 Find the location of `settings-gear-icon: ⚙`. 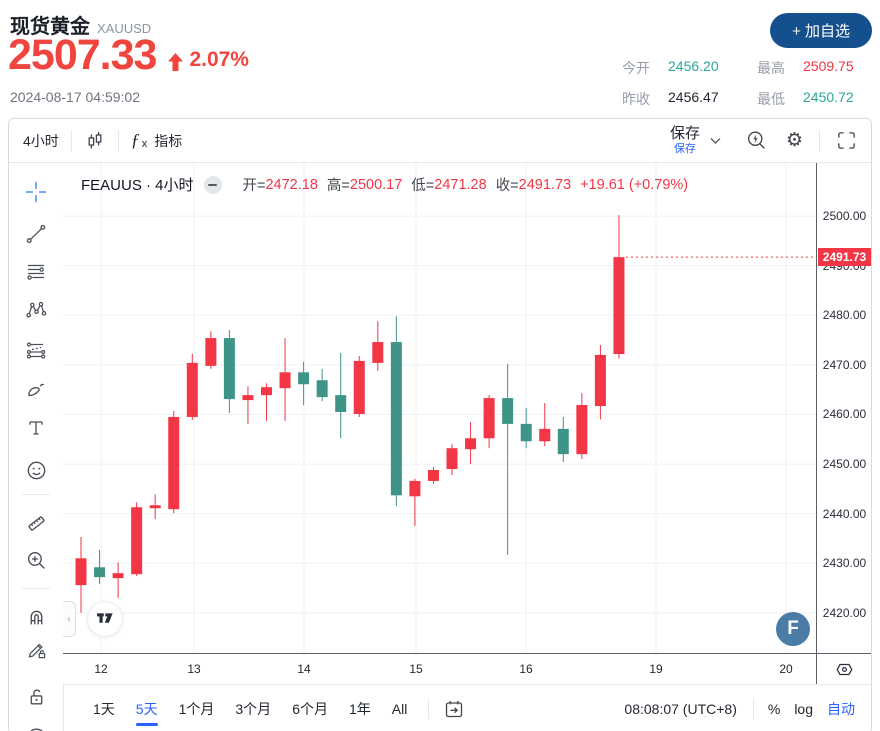

settings-gear-icon: ⚙ is located at coordinates (794, 140).